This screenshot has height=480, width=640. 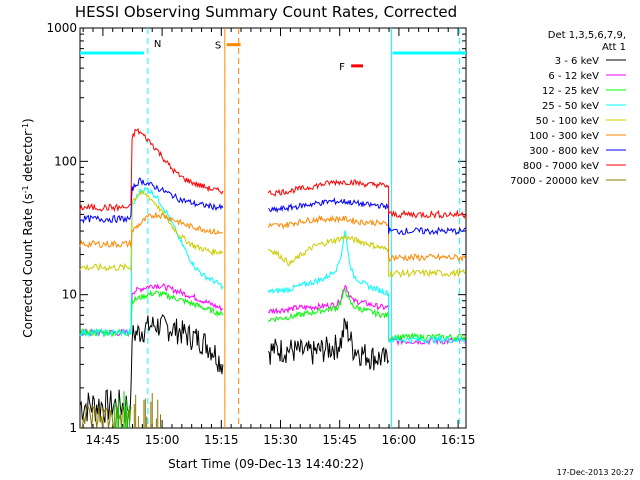 I want to click on legend-header-line: Att 1, so click(x=614, y=47).